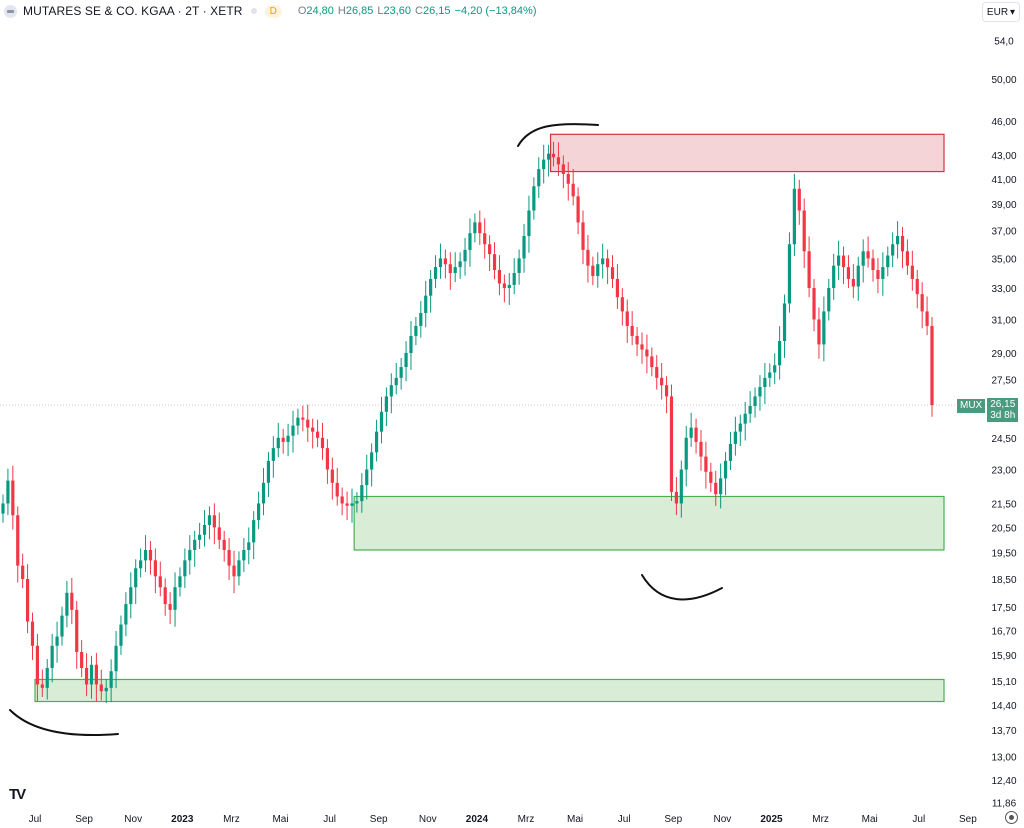 This screenshot has height=828, width=1024. I want to click on currency-button: EUR ▾, so click(1001, 12).